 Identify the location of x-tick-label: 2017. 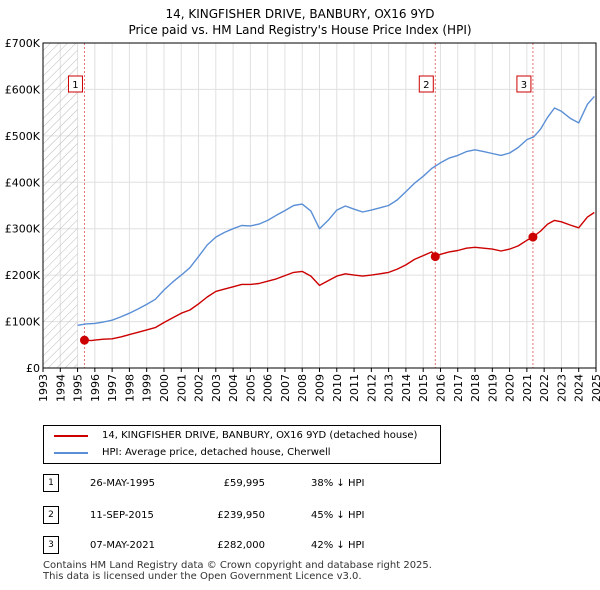
(458, 388).